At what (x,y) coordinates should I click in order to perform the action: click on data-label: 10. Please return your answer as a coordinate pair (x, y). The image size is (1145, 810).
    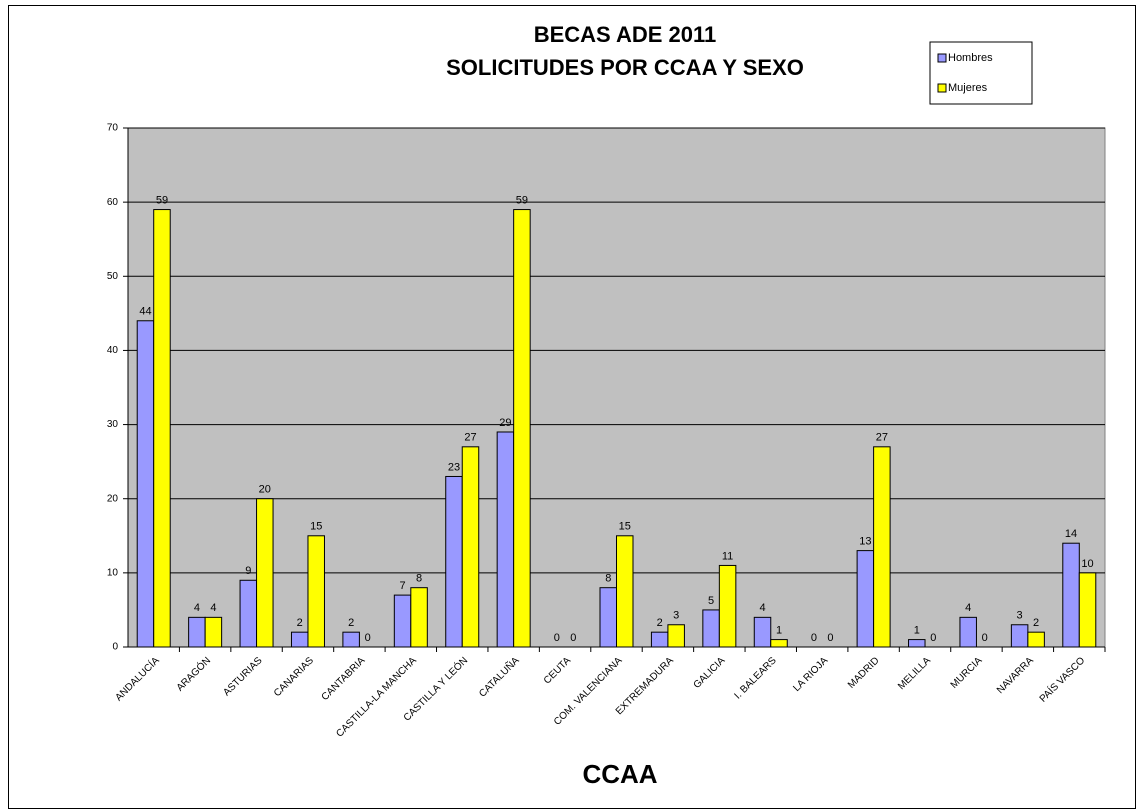
    Looking at the image, I should click on (1087, 564).